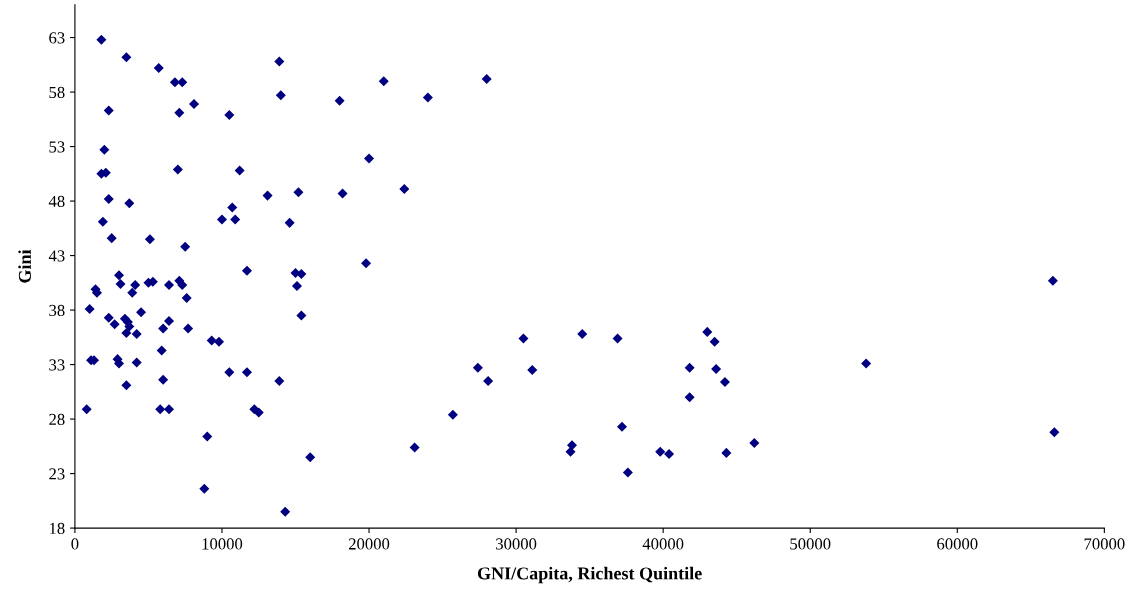  Describe the element at coordinates (57, 419) in the screenshot. I see `y-tick-label: 28` at that location.